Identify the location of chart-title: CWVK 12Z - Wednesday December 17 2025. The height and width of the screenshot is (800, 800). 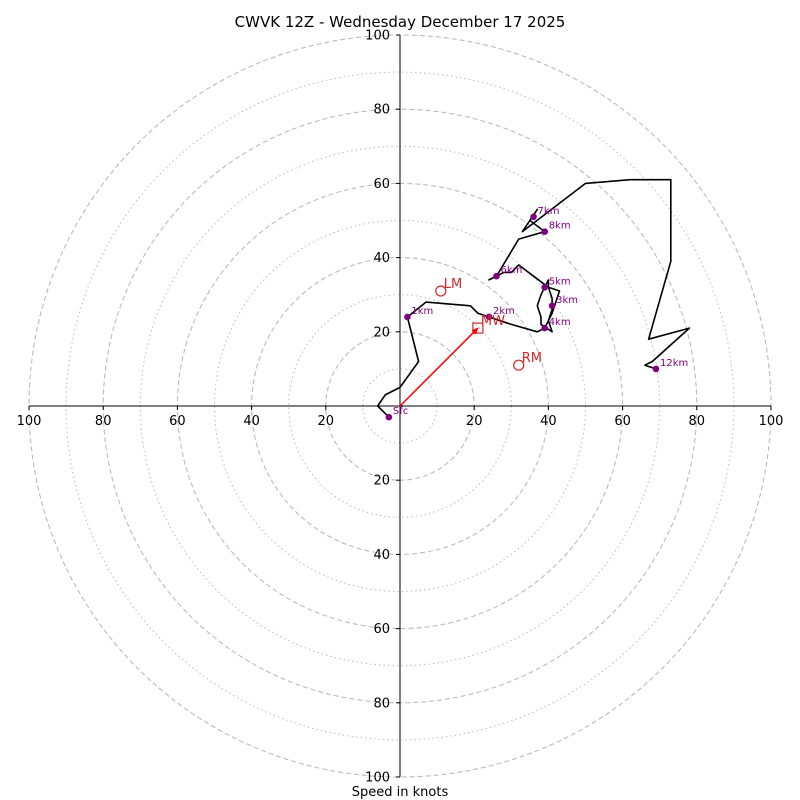
(400, 22).